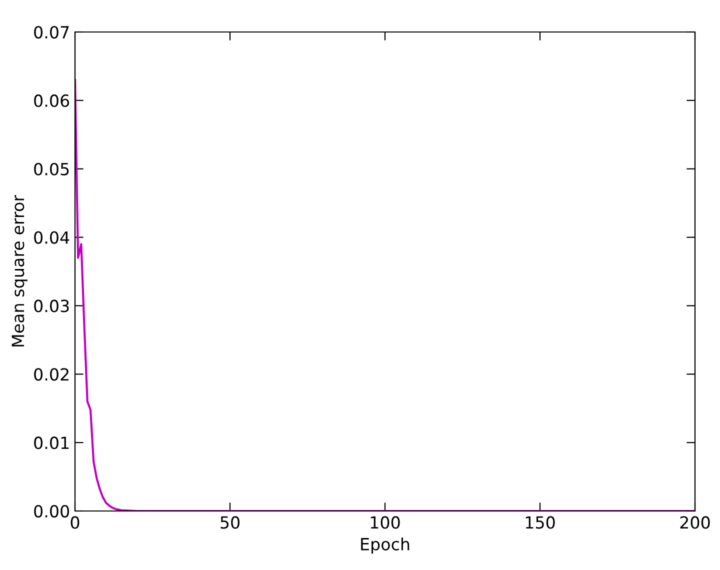 The height and width of the screenshot is (570, 720). I want to click on x-tick-label: 150, so click(540, 522).